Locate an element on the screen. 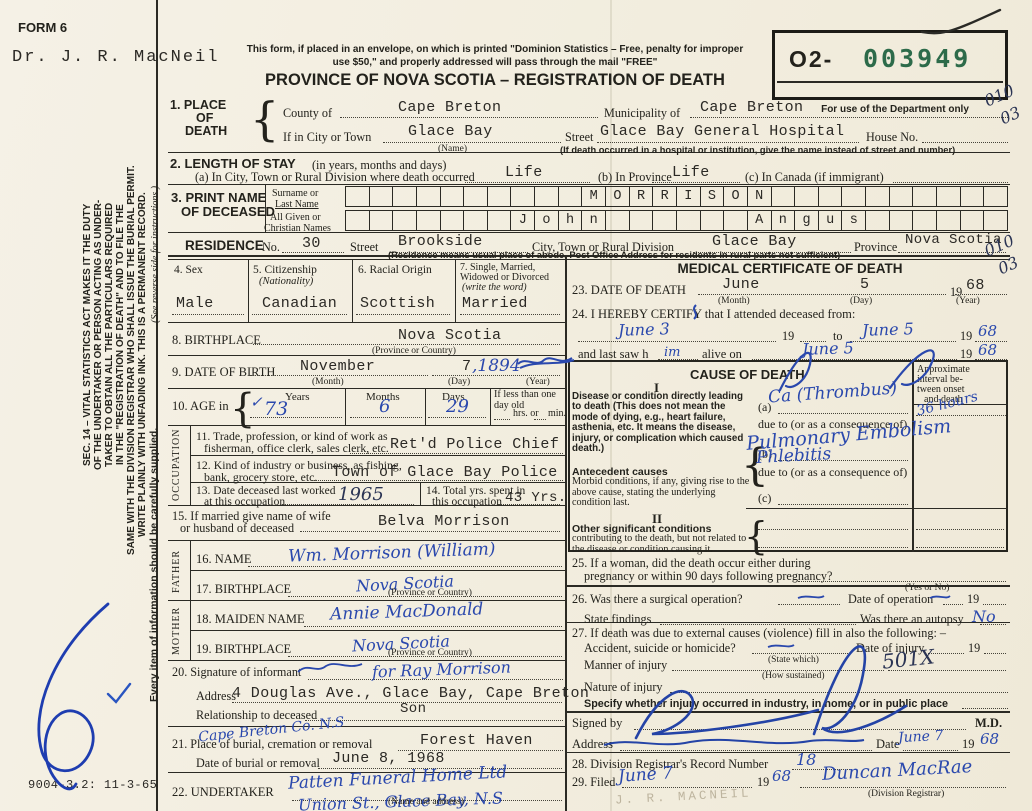 This screenshot has height=811, width=1032. age-months-value: 6 is located at coordinates (385, 406).